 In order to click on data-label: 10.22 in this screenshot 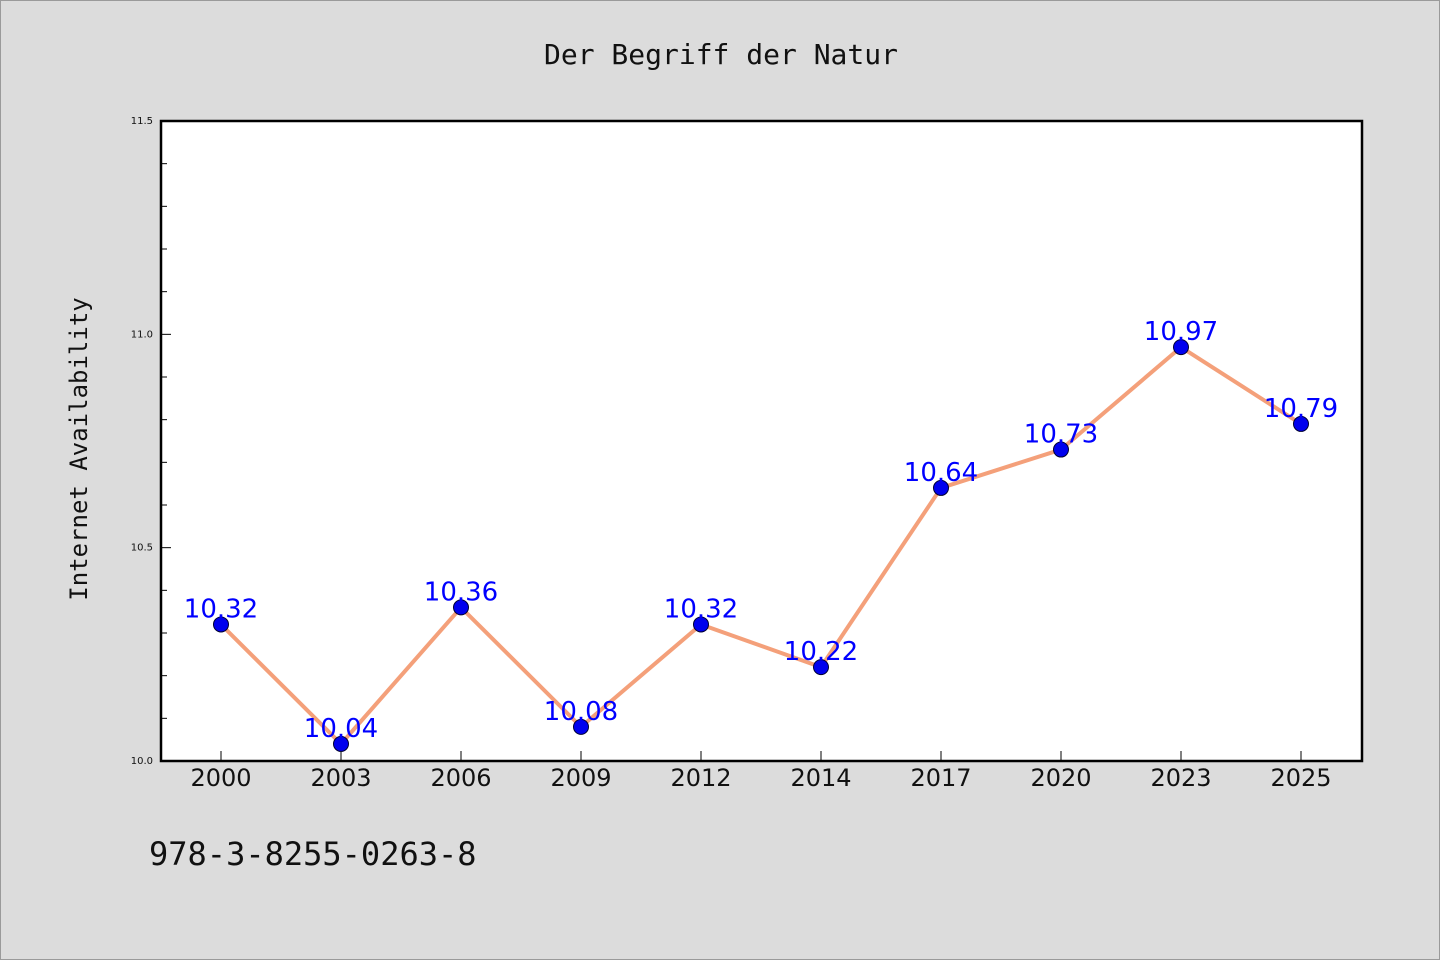, I will do `click(821, 652)`.